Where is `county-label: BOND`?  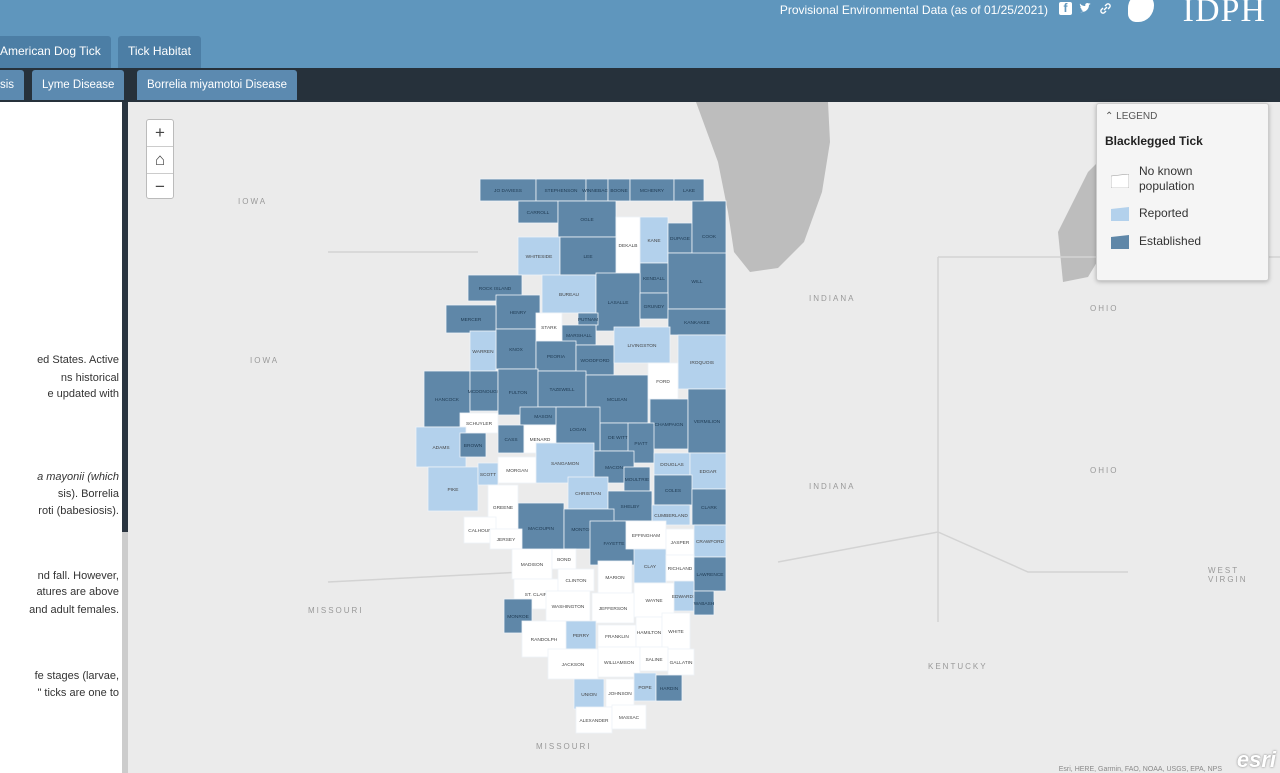
county-label: BOND is located at coordinates (564, 560).